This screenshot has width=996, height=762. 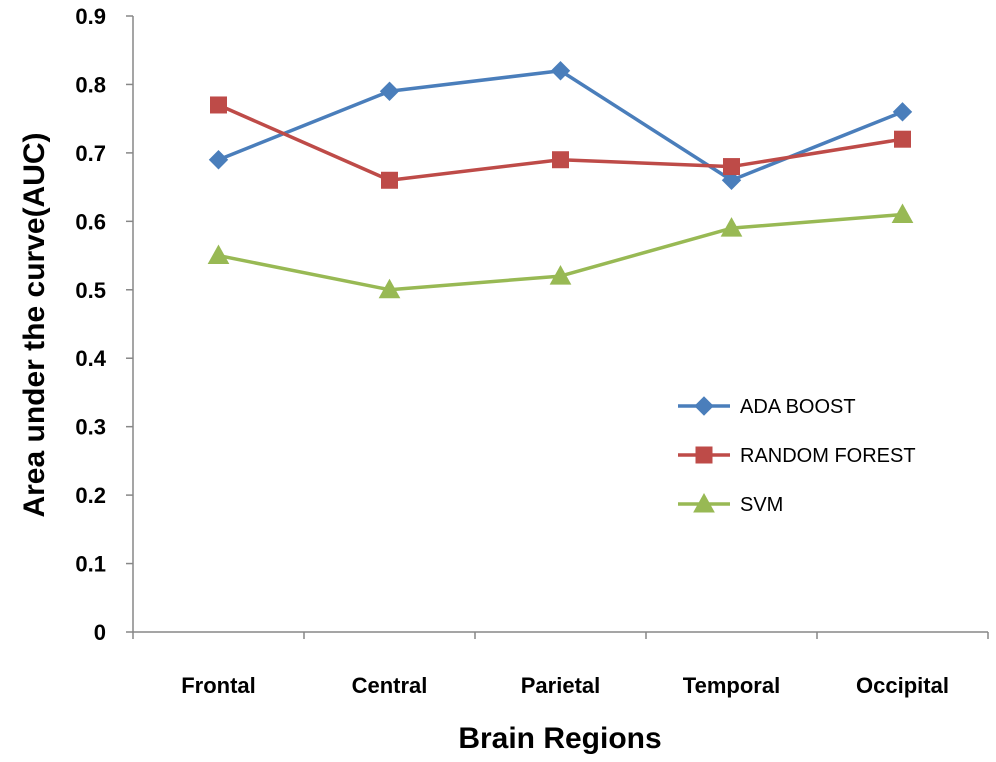 What do you see at coordinates (90, 495) in the screenshot?
I see `y-tick-label: 0.2` at bounding box center [90, 495].